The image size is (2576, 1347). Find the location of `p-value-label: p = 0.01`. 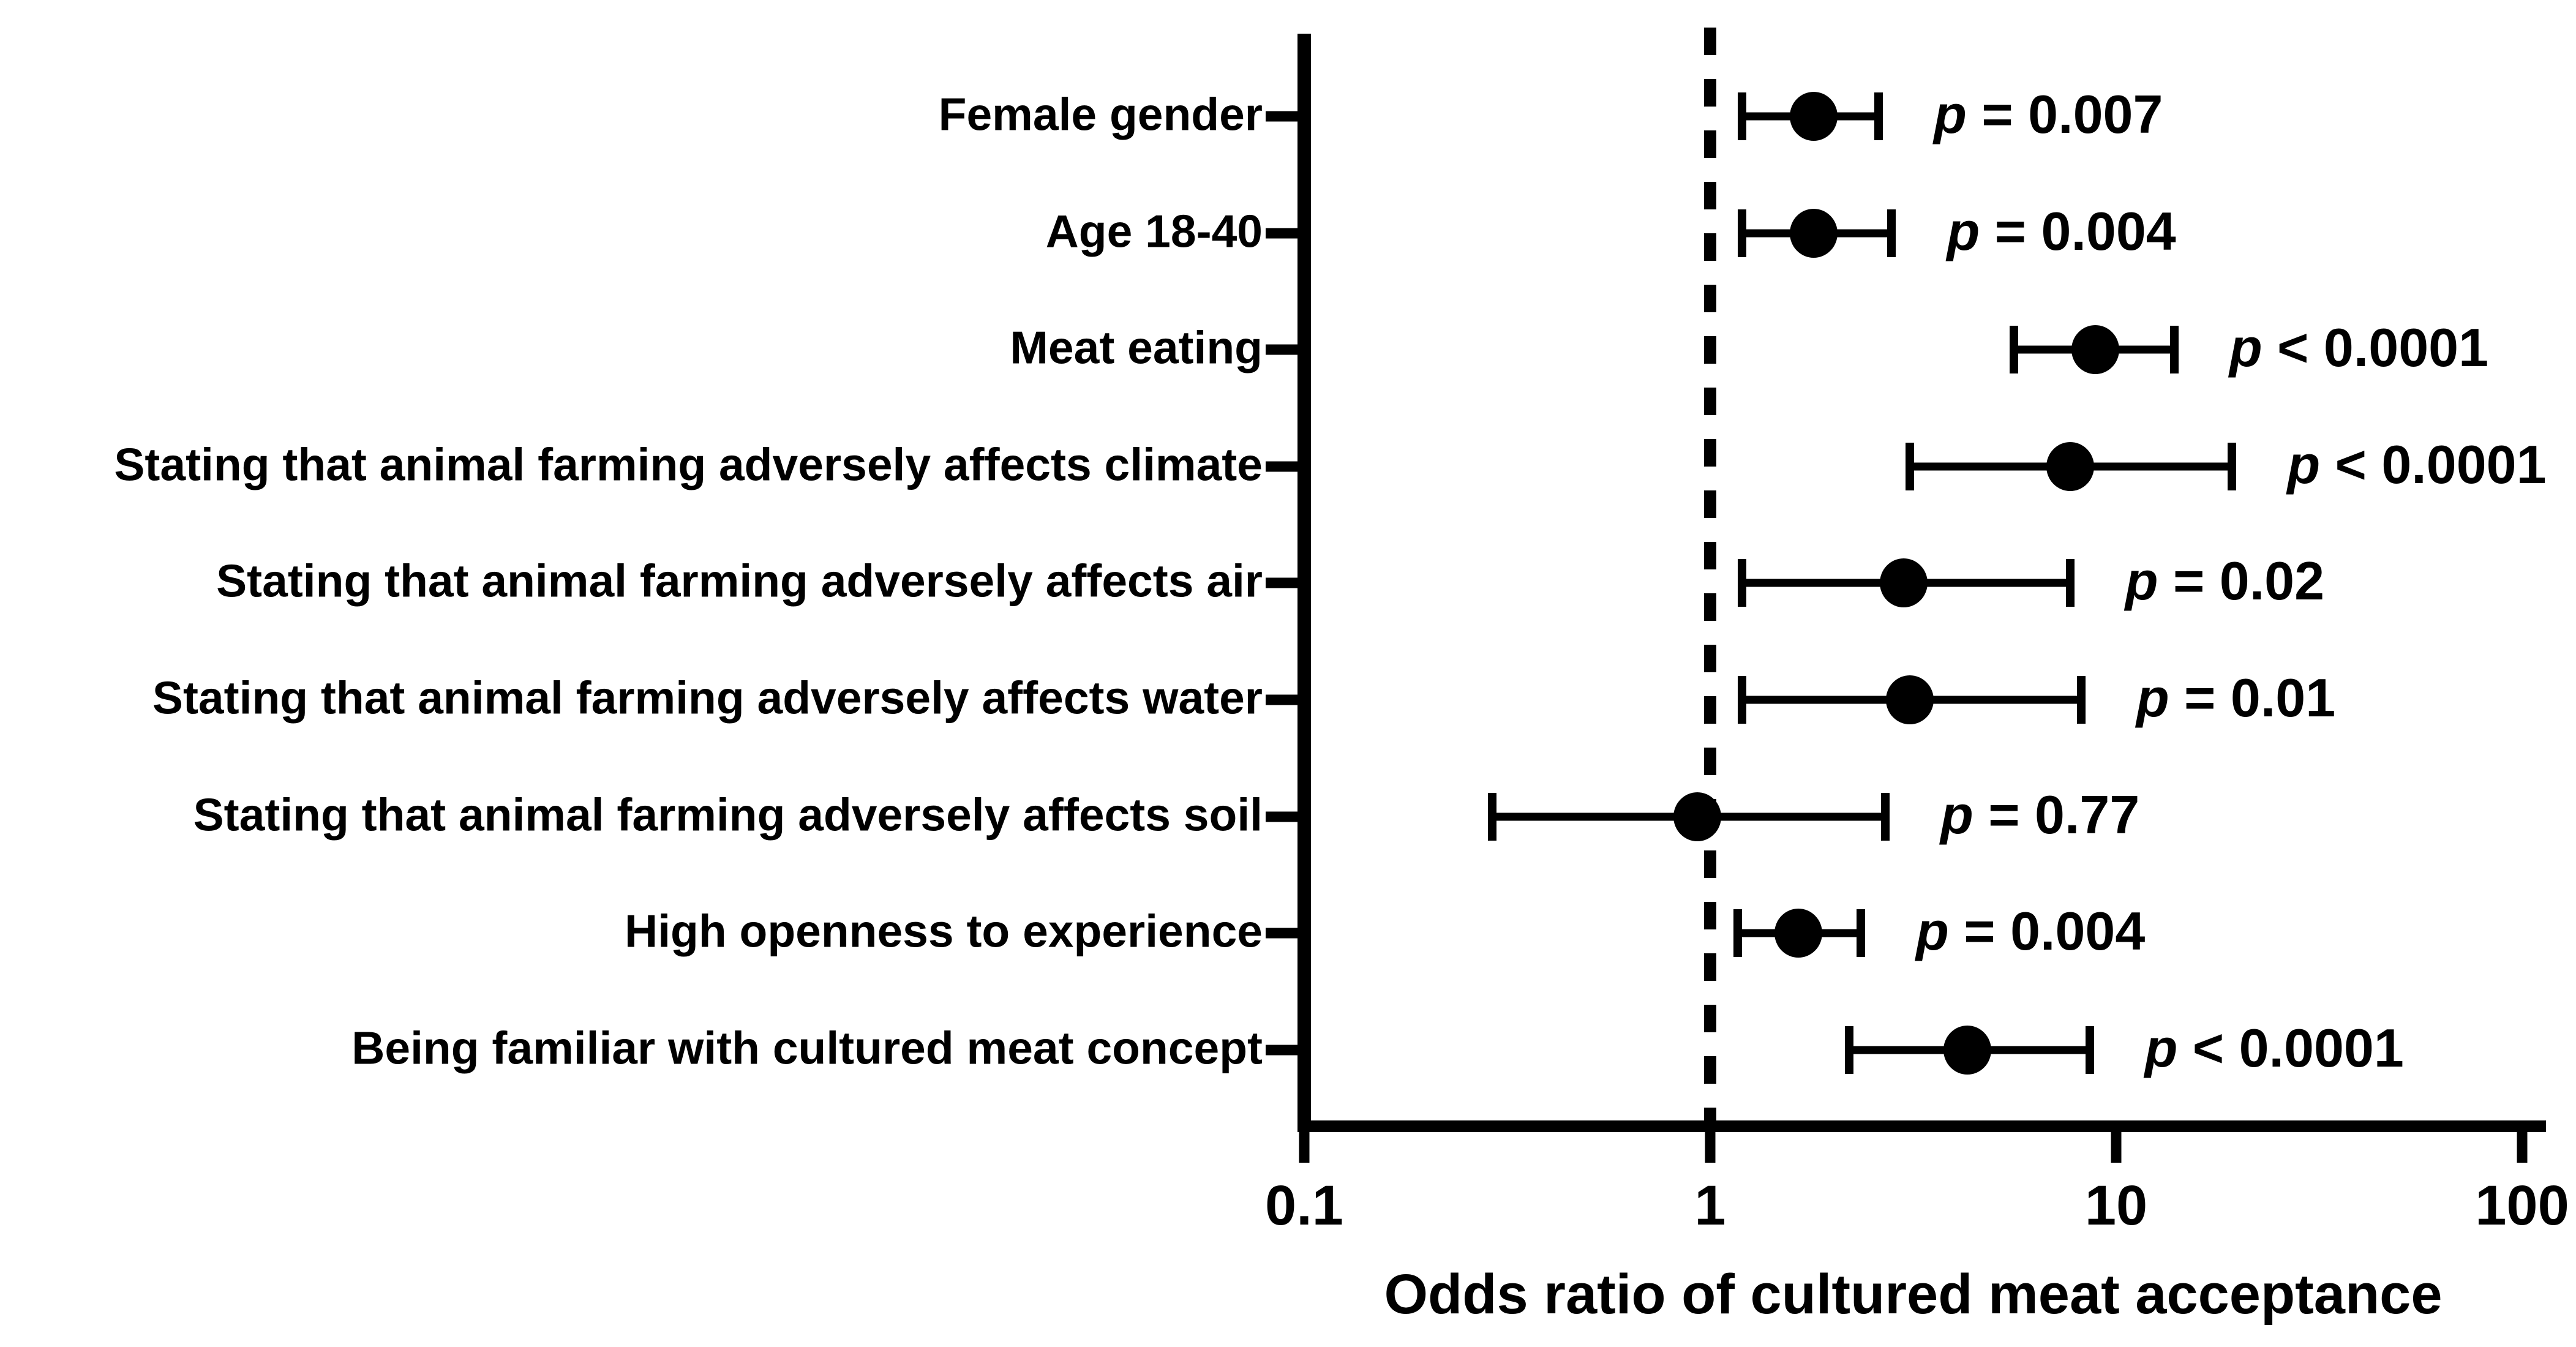

p-value-label: p = 0.01 is located at coordinates (2236, 697).